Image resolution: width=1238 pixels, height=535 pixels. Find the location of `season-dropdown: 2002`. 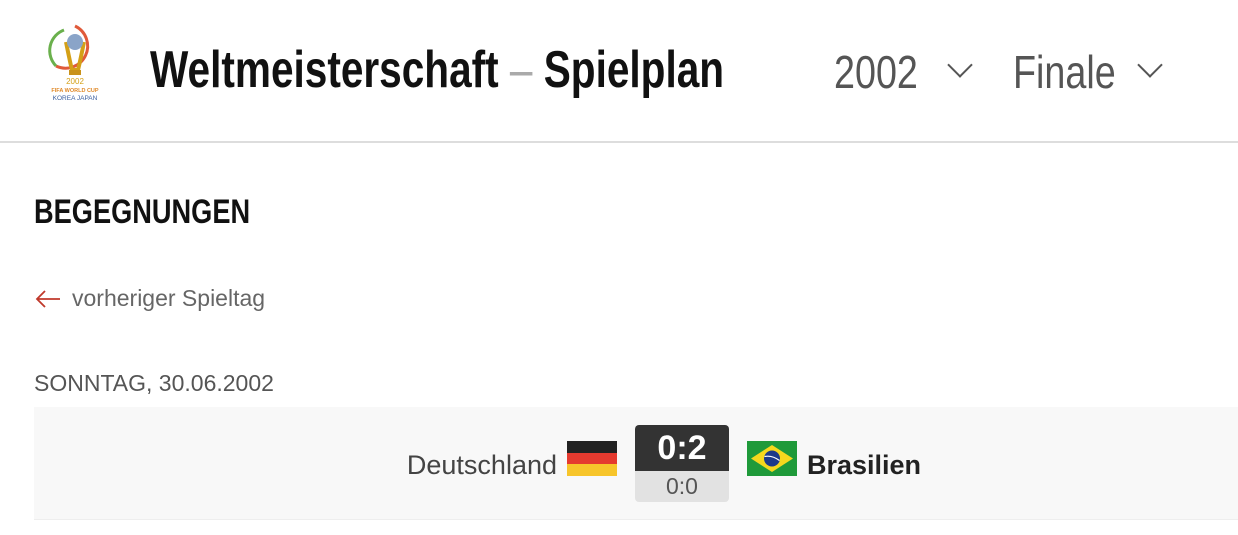

season-dropdown: 2002 is located at coordinates (903, 72).